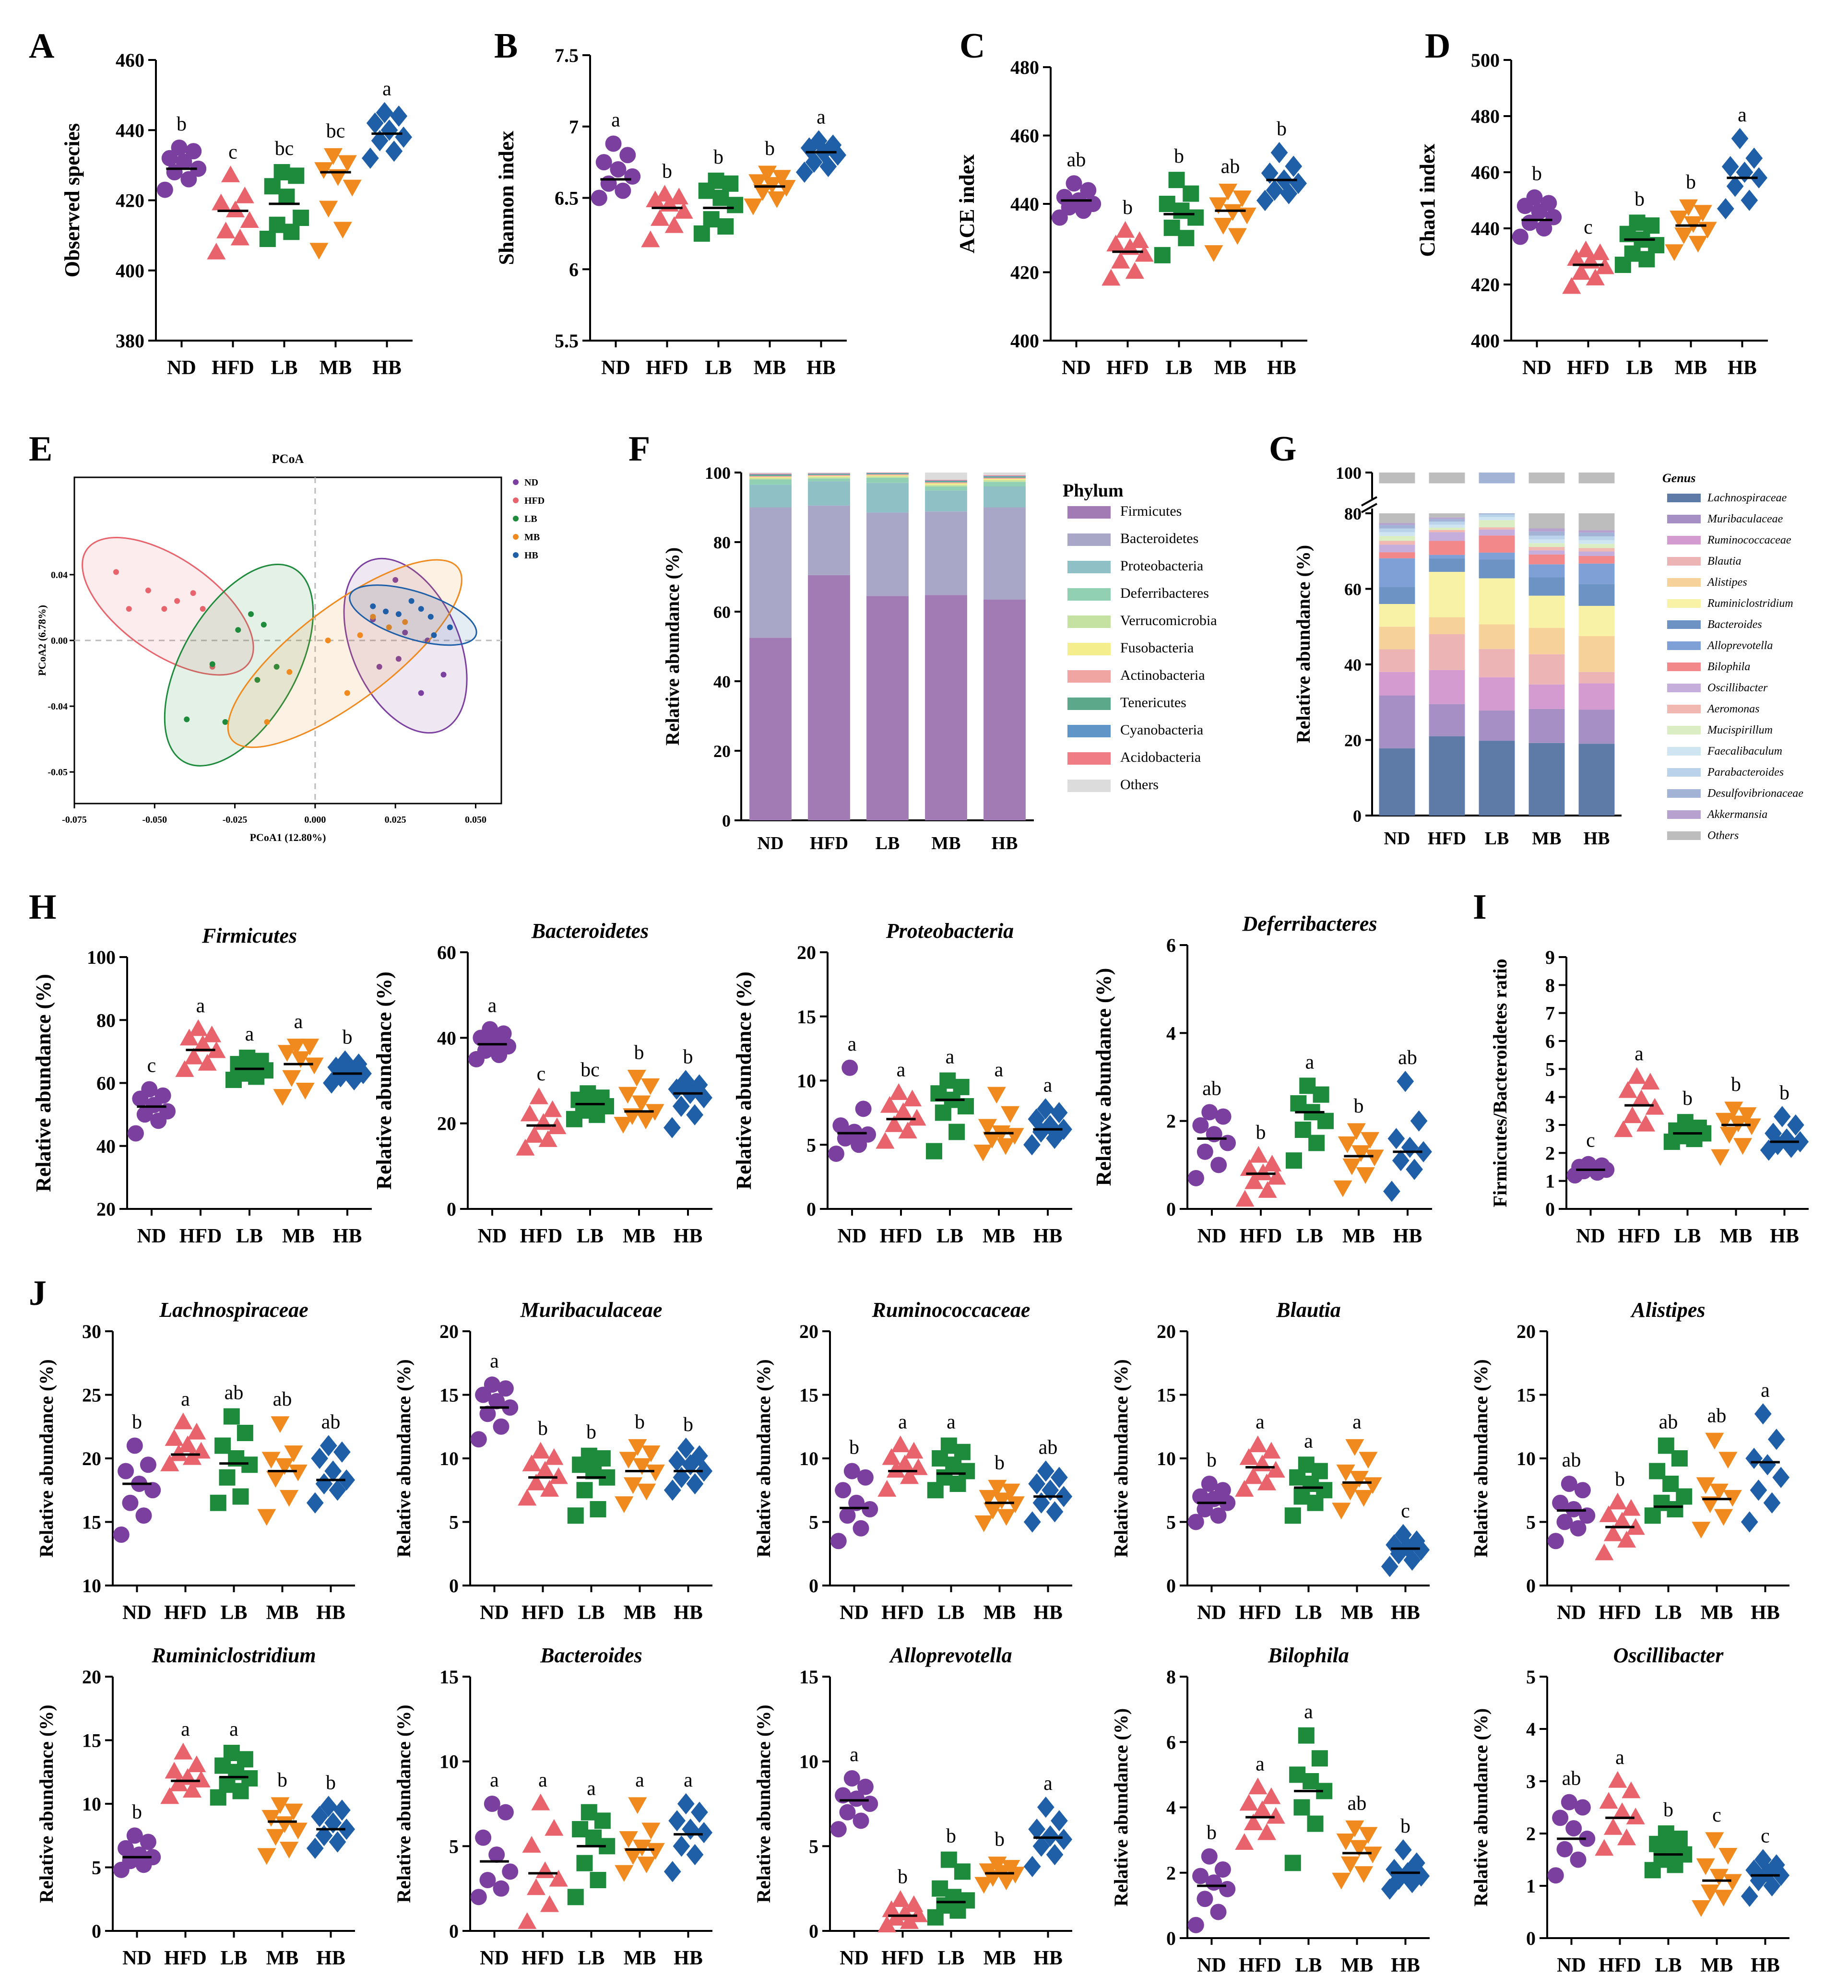  Describe the element at coordinates (763, 1458) in the screenshot. I see `y-axis-label: Relative abundance (%)` at that location.